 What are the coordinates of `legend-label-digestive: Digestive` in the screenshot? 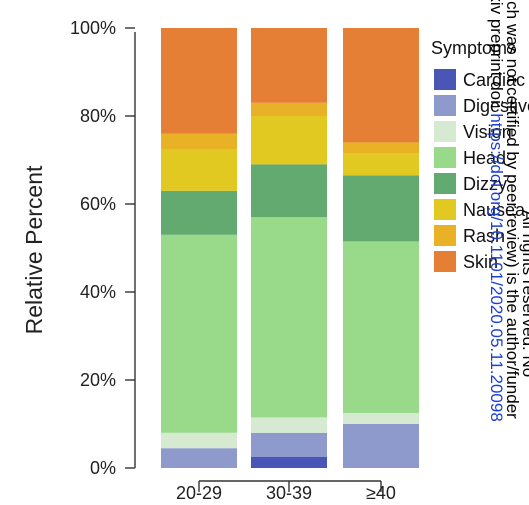 It's located at (496, 106).